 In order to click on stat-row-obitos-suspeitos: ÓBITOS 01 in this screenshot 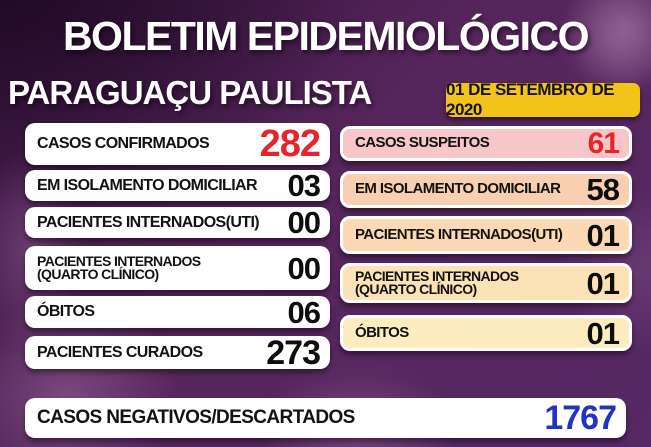, I will do `click(486, 333)`.